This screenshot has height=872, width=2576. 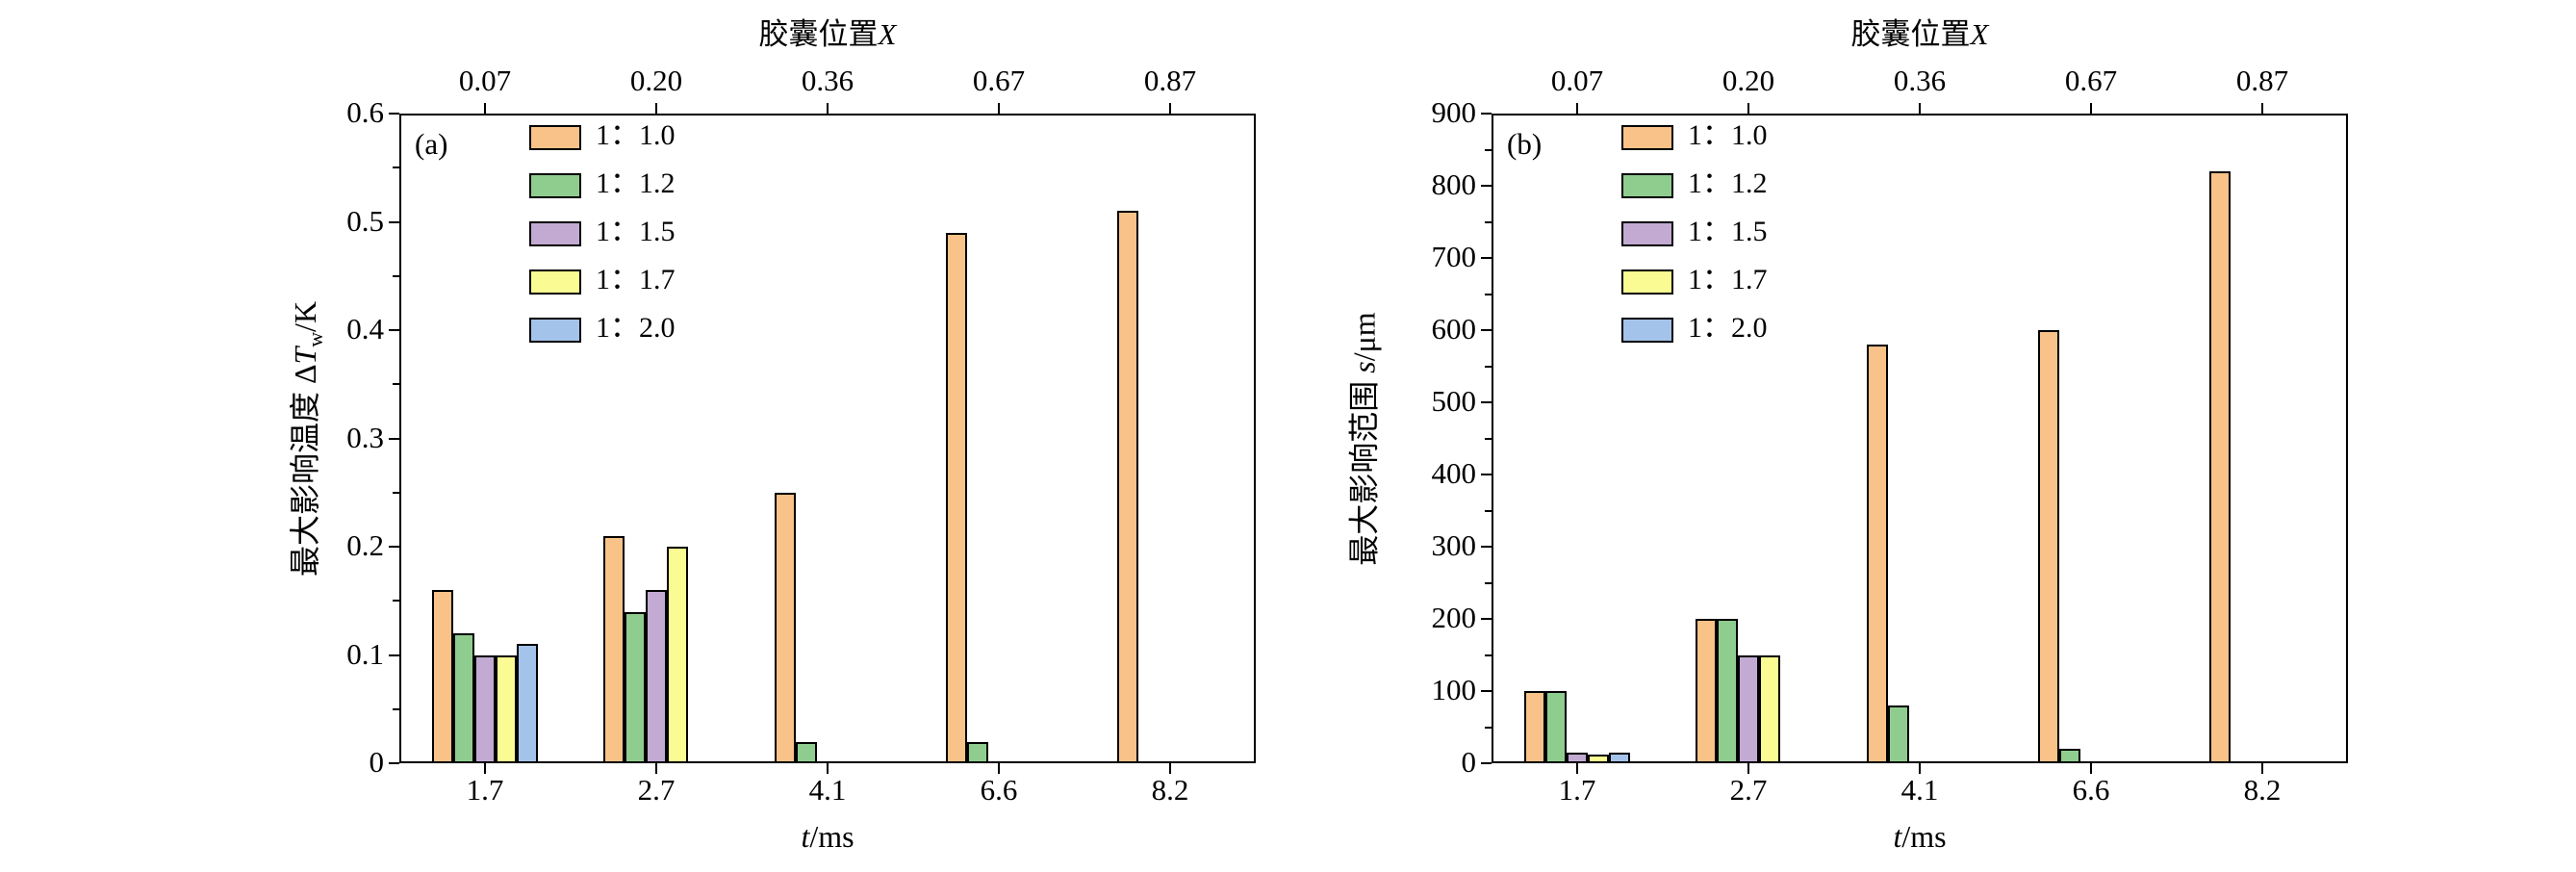 What do you see at coordinates (1525, 144) in the screenshot?
I see `panel-label: (b)` at bounding box center [1525, 144].